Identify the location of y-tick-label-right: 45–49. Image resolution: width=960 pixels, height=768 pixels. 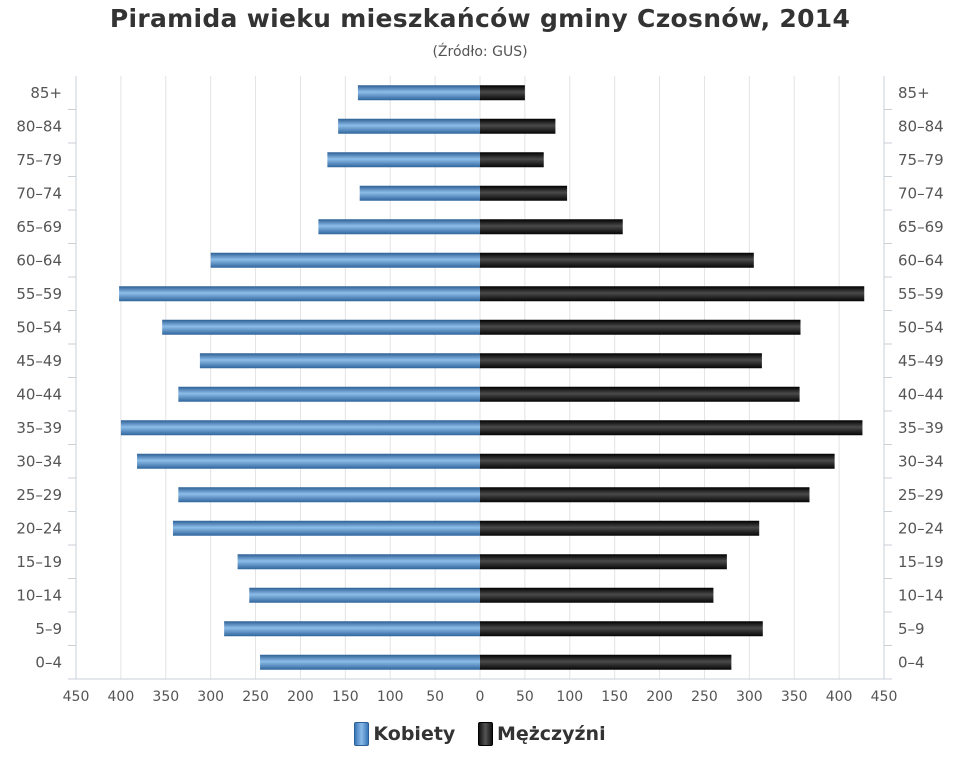
(921, 361).